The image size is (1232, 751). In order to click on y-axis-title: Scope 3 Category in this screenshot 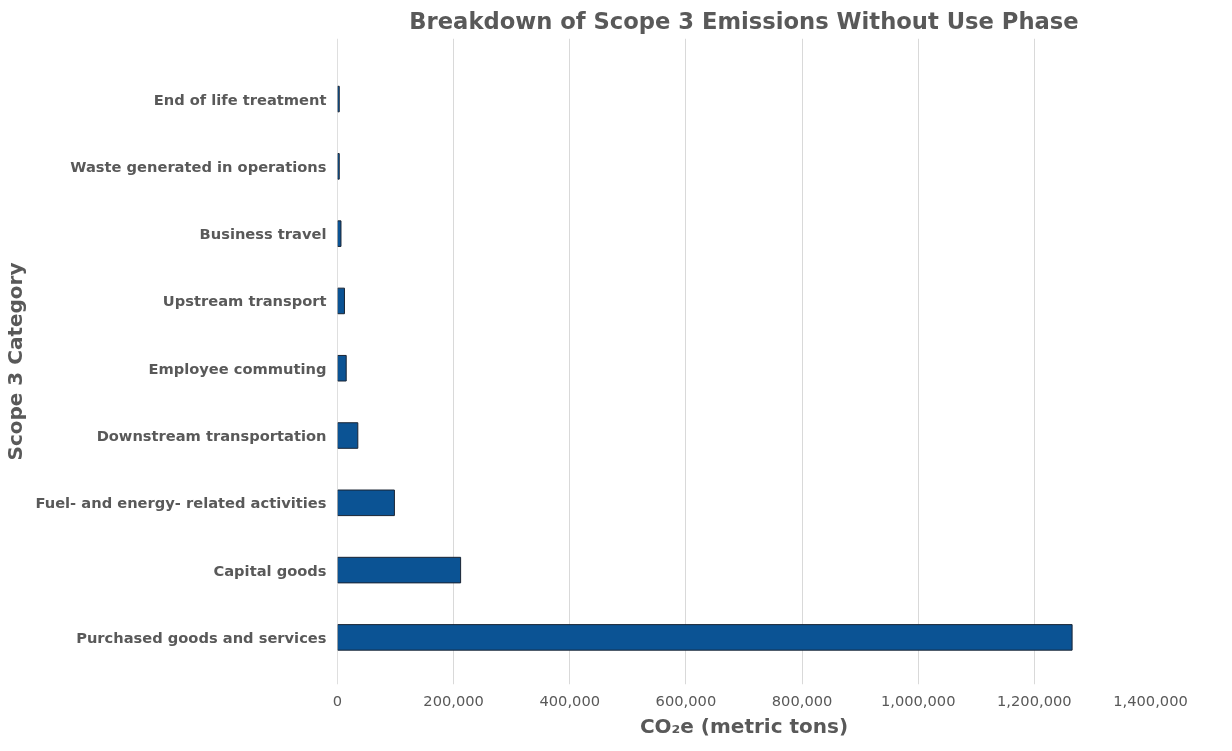, I will do `click(15, 361)`.